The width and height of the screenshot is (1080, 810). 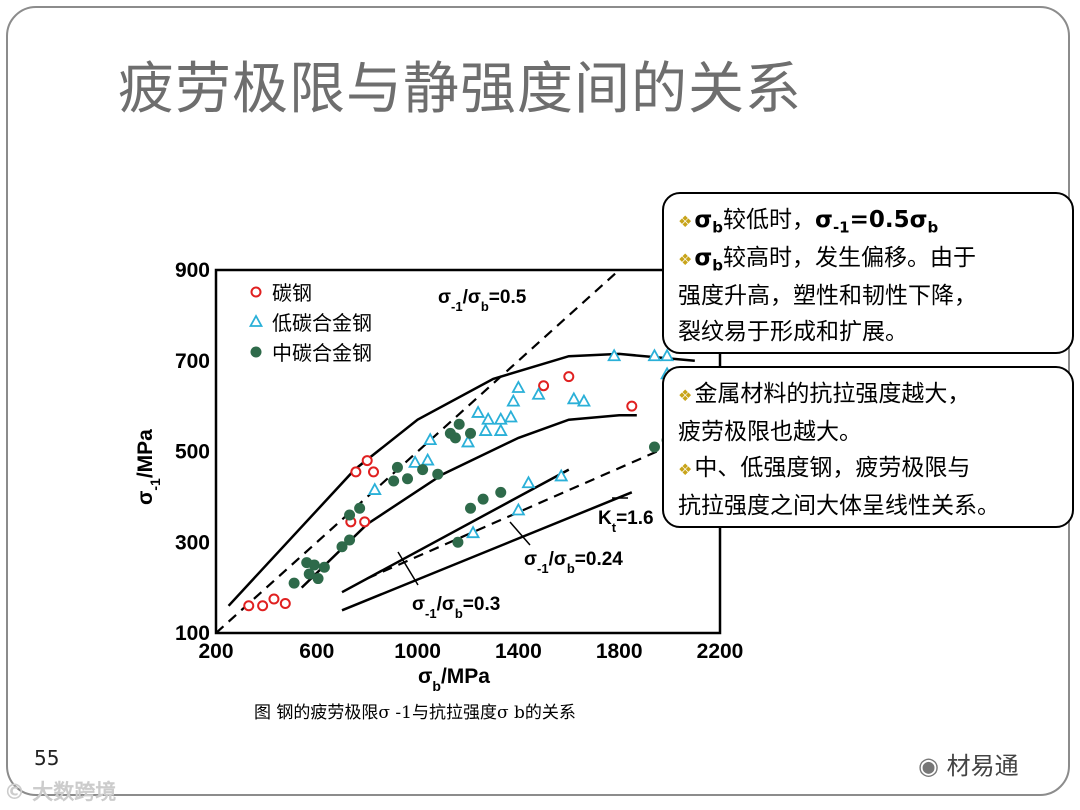 What do you see at coordinates (47, 758) in the screenshot?
I see `page-number: 55` at bounding box center [47, 758].